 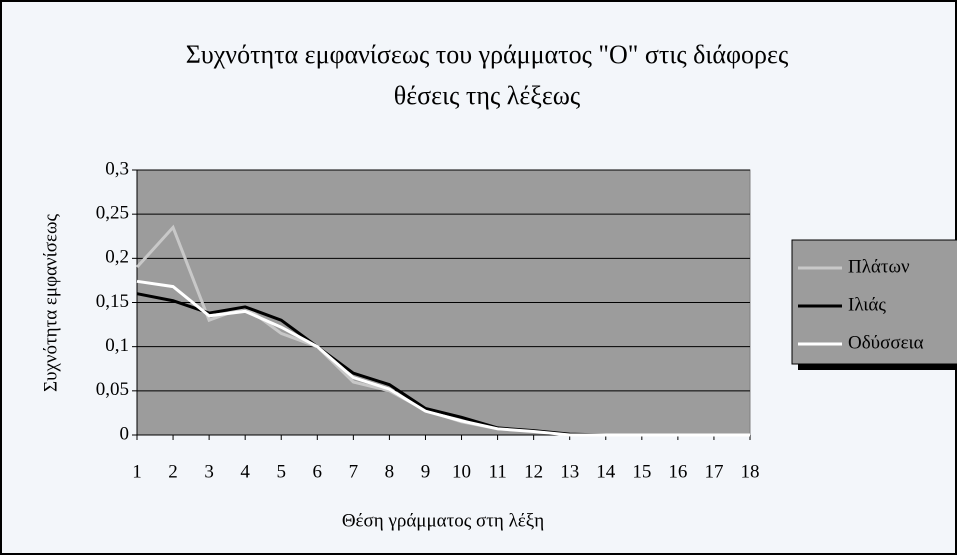 What do you see at coordinates (112, 389) in the screenshot?
I see `y-tick-label: 0,05` at bounding box center [112, 389].